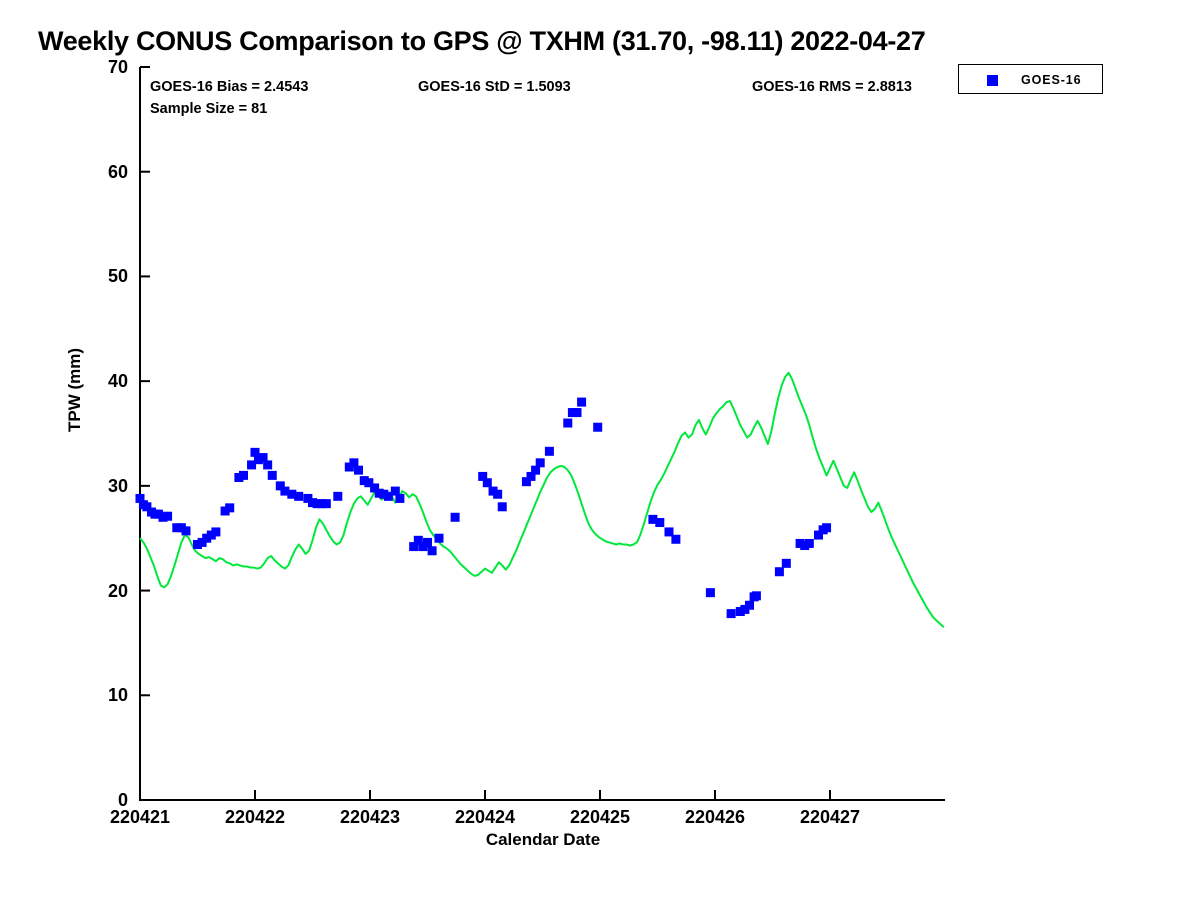 The width and height of the screenshot is (1200, 900). Describe the element at coordinates (494, 87) in the screenshot. I see `annotation-std: GOES-16 StD = 1.5093` at that location.